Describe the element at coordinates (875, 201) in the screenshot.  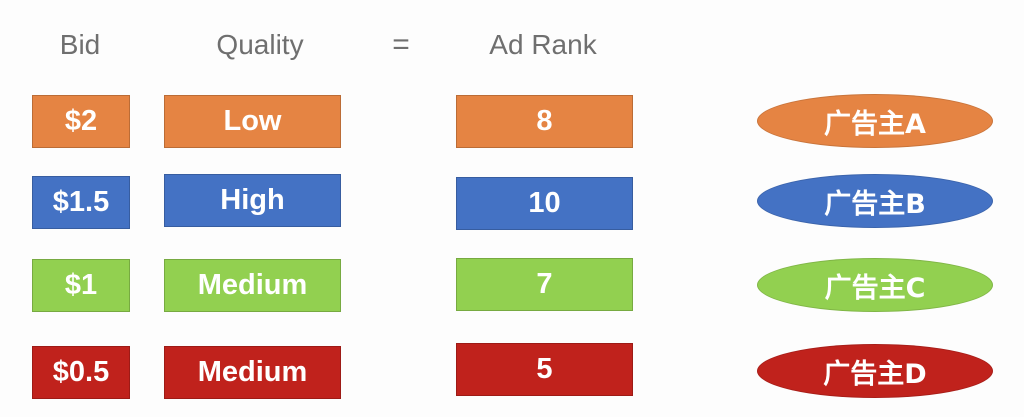
I see `advertiser-oval-b: 广告主B` at that location.